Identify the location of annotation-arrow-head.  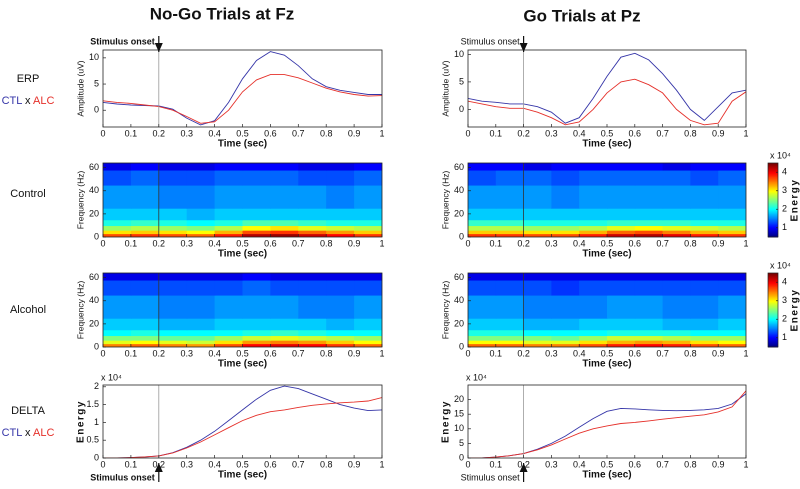
(158, 47).